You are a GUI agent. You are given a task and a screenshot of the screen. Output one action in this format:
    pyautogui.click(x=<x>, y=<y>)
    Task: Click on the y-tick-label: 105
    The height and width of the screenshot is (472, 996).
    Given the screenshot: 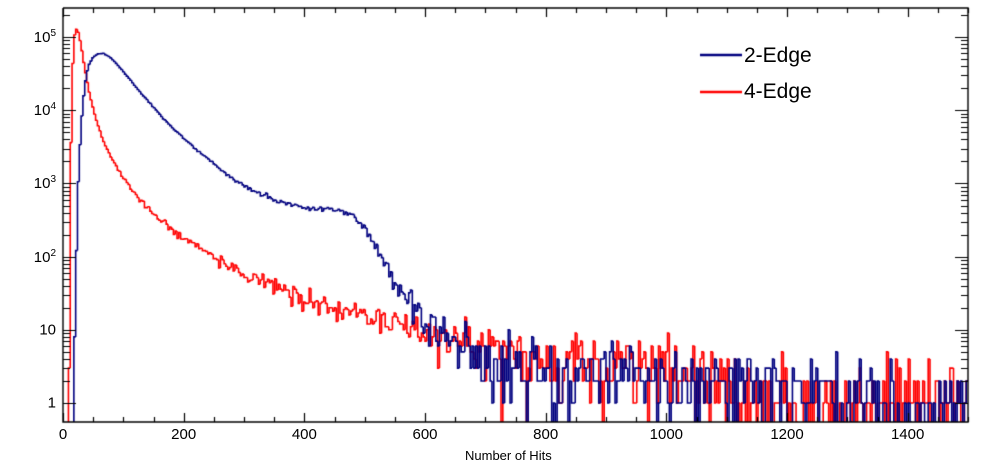 What is the action you would take?
    pyautogui.click(x=32, y=37)
    